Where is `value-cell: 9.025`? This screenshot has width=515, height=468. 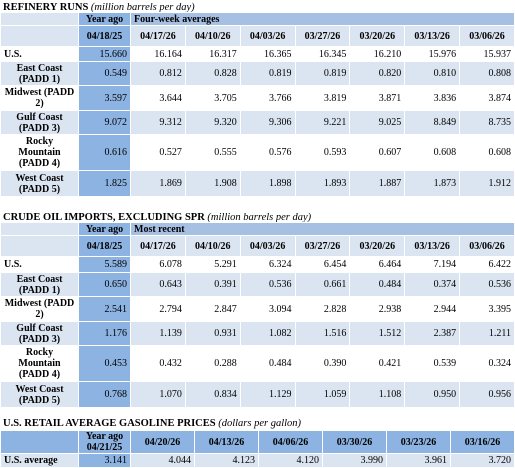 value-cell: 9.025 is located at coordinates (377, 122).